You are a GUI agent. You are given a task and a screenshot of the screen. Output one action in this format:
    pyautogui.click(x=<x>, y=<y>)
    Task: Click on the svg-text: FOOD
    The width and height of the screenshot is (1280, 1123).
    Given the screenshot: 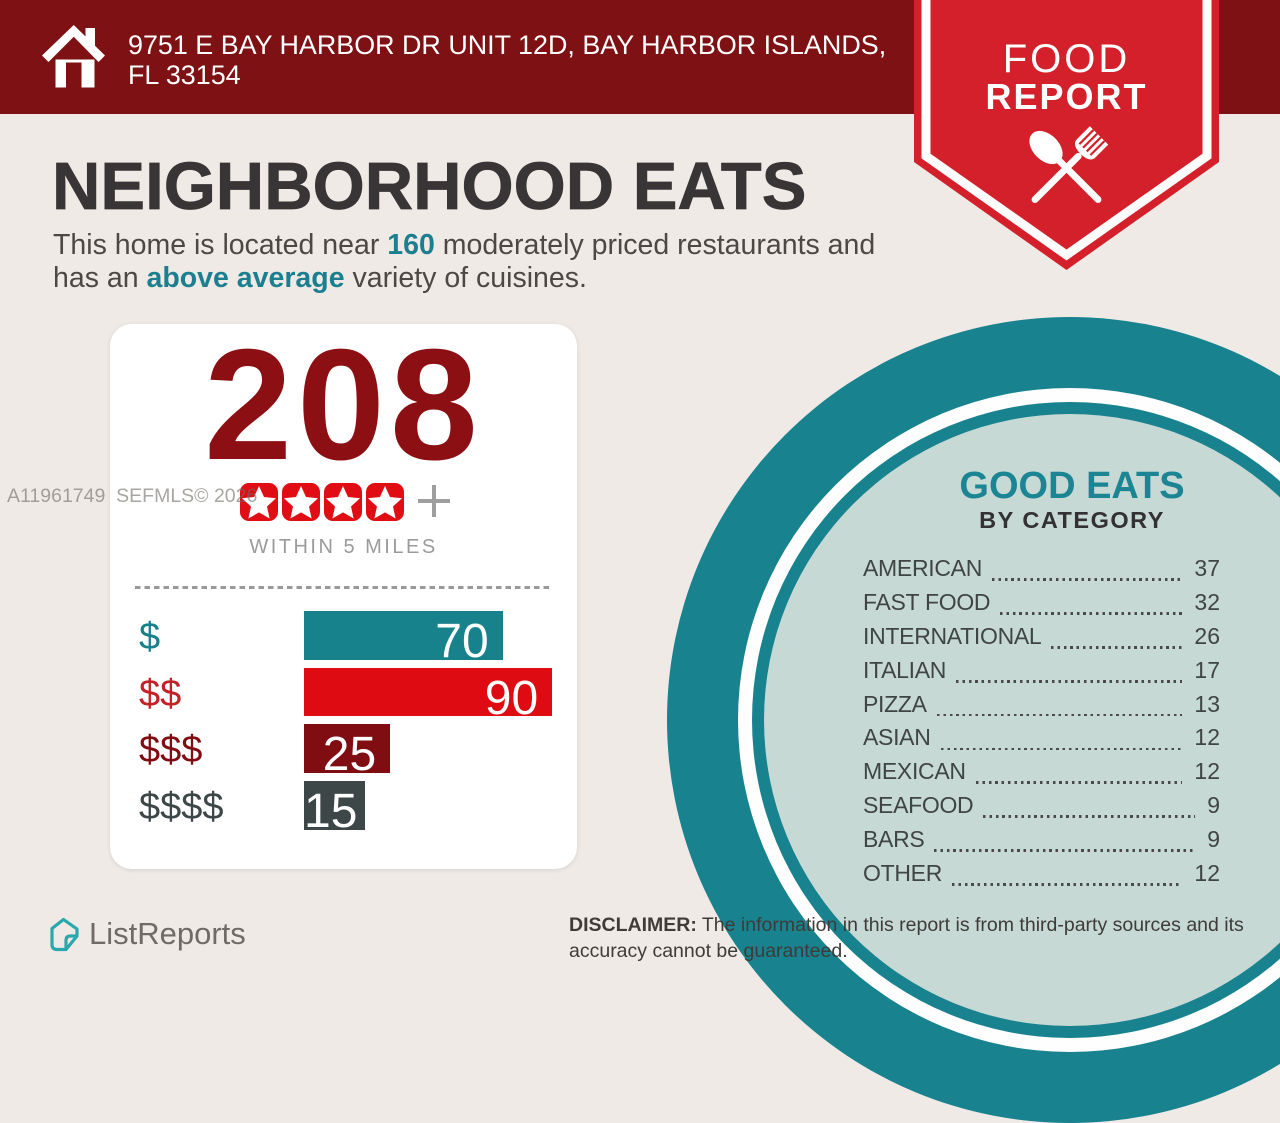 What is the action you would take?
    pyautogui.click(x=1067, y=59)
    